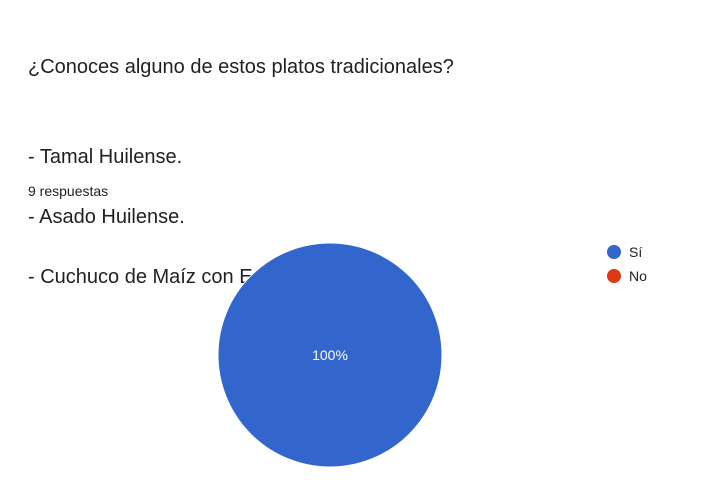  I want to click on response-count: 9 respuestas, so click(68, 191).